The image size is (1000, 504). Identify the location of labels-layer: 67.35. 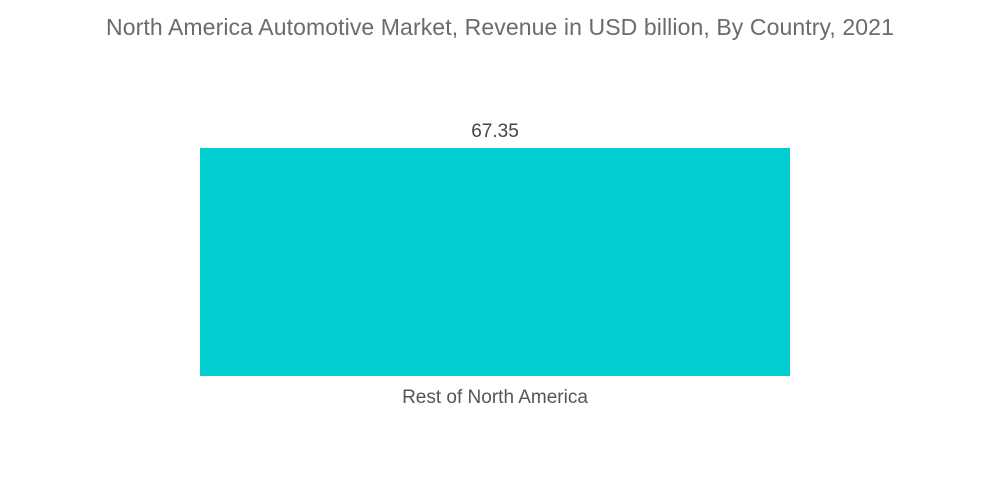
(495, 131).